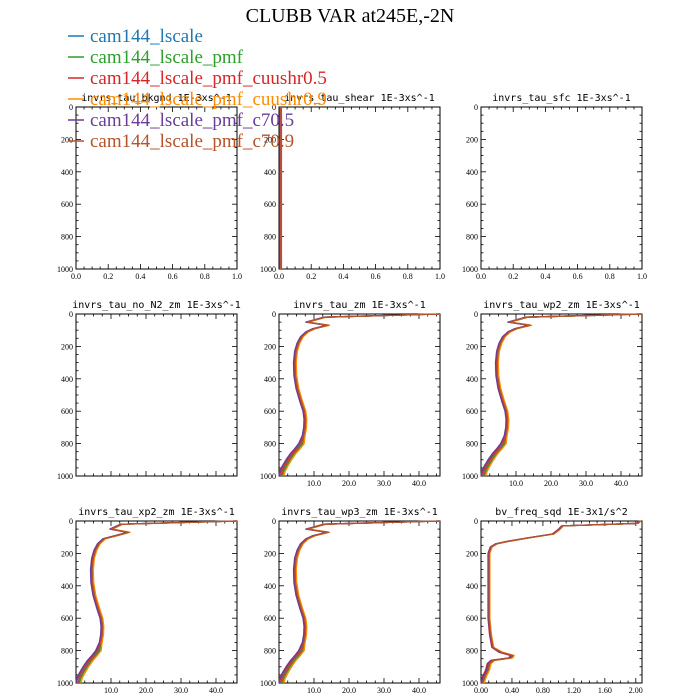  What do you see at coordinates (543, 690) in the screenshot?
I see `x-tick-label: 0.80` at bounding box center [543, 690].